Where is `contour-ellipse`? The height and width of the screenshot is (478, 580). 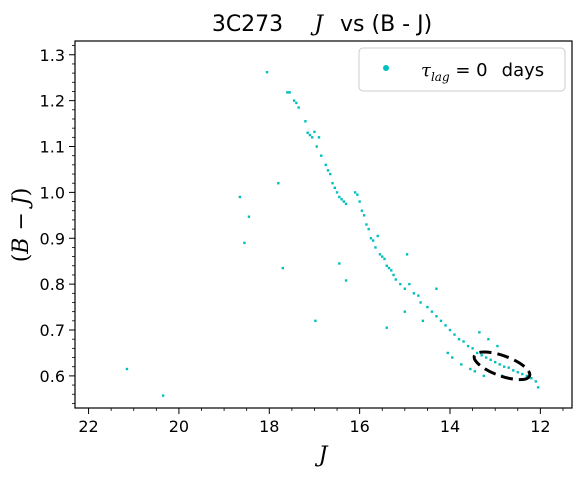
contour-ellipse is located at coordinates (502, 366).